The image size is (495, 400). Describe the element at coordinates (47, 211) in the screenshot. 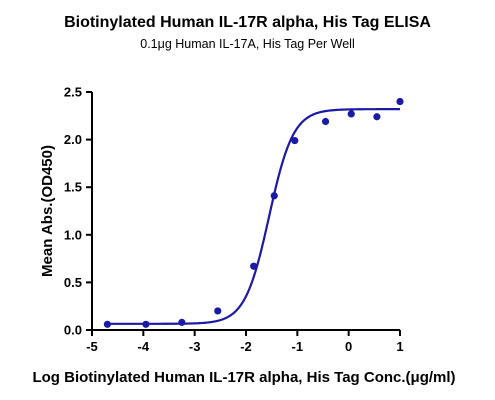

I see `y-axis-label: Mean Abs.(OD450)` at that location.